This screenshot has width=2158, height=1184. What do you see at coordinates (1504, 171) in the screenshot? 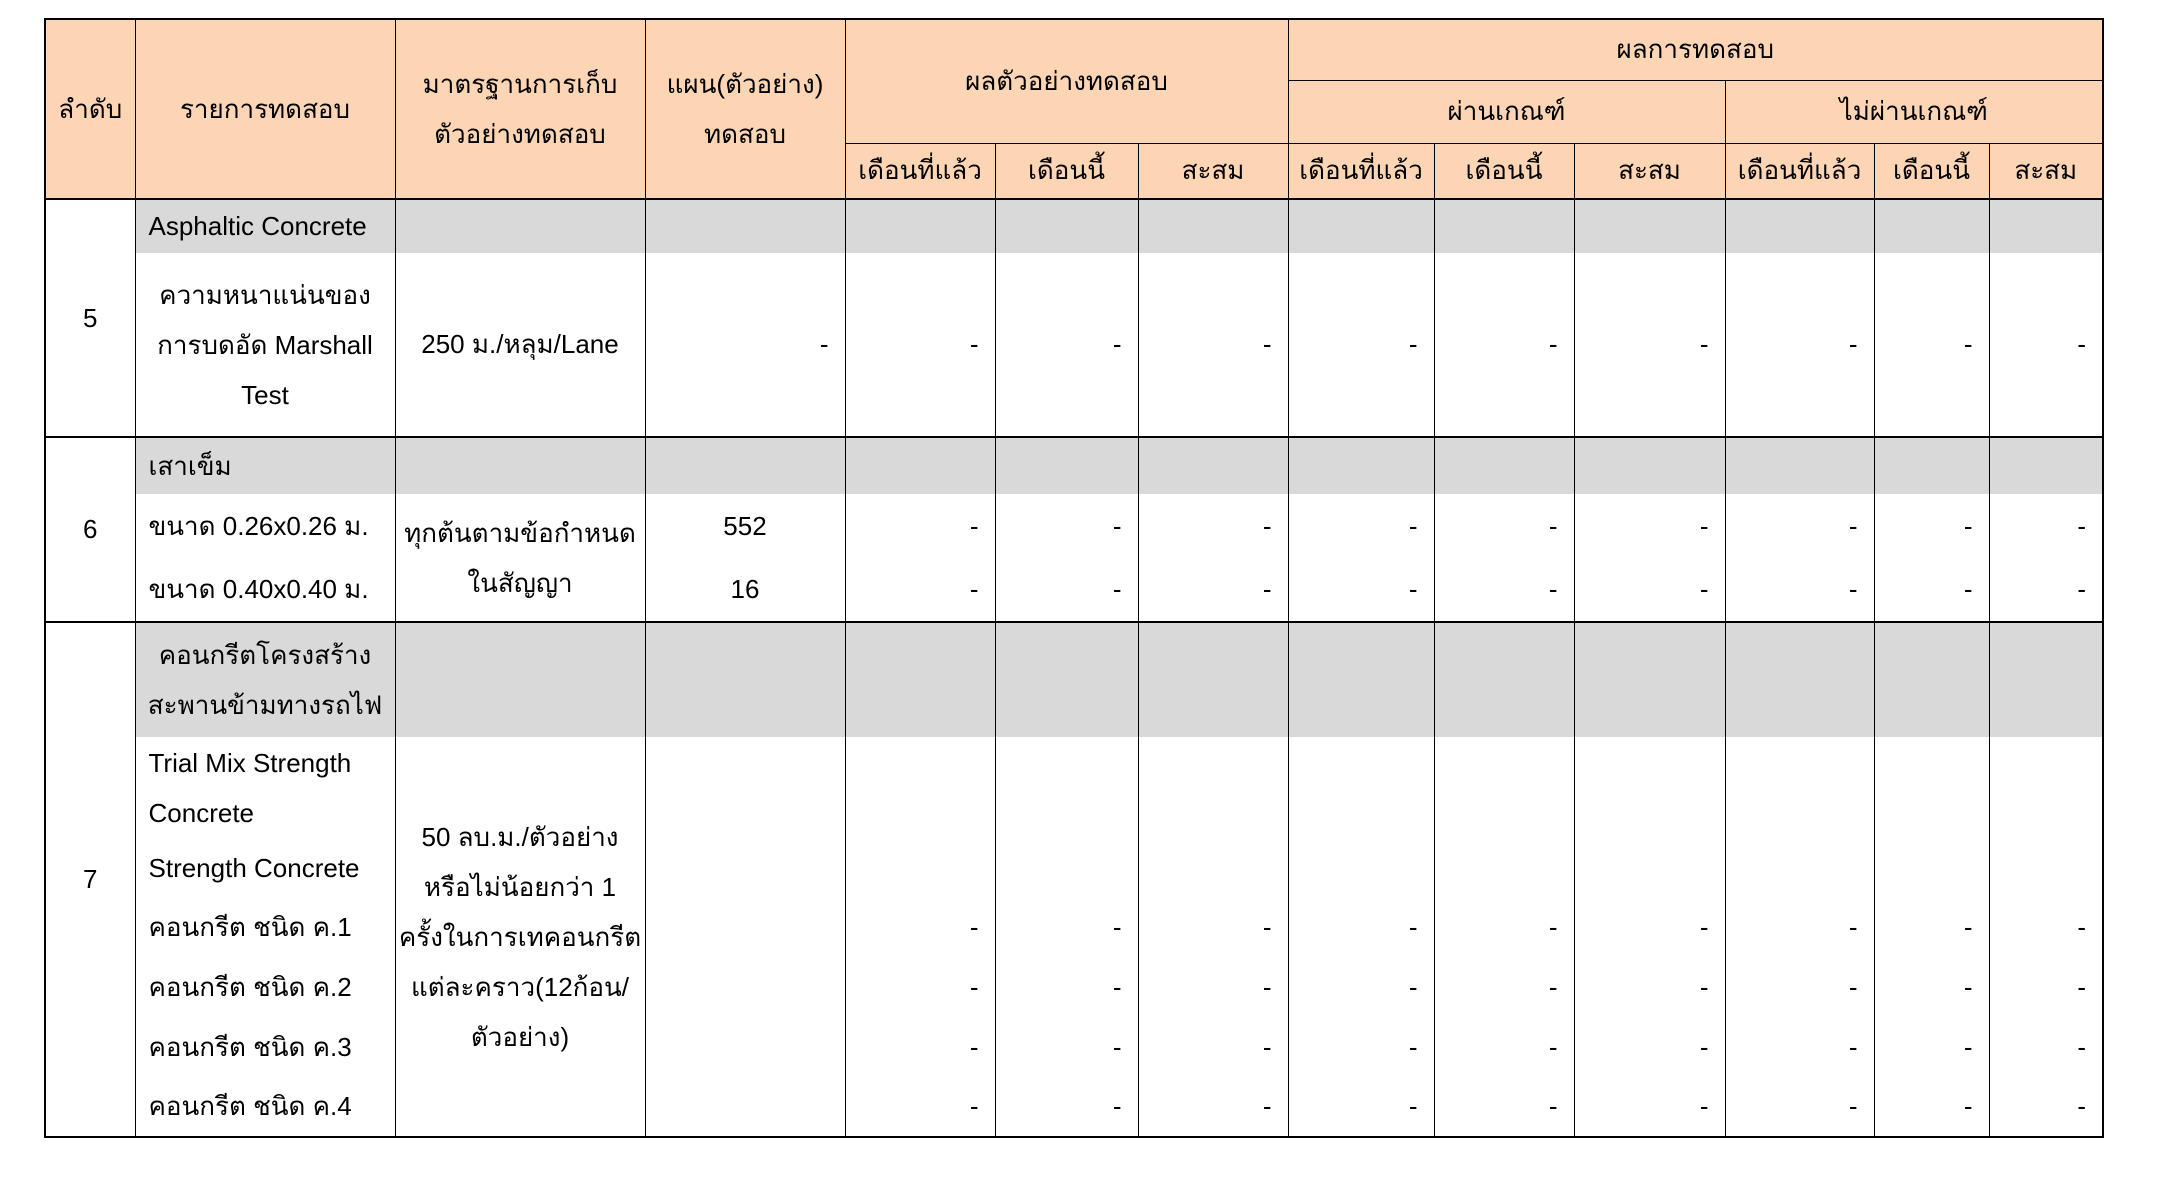
I see `period-header-pass-this-month: เดือนนี้` at bounding box center [1504, 171].